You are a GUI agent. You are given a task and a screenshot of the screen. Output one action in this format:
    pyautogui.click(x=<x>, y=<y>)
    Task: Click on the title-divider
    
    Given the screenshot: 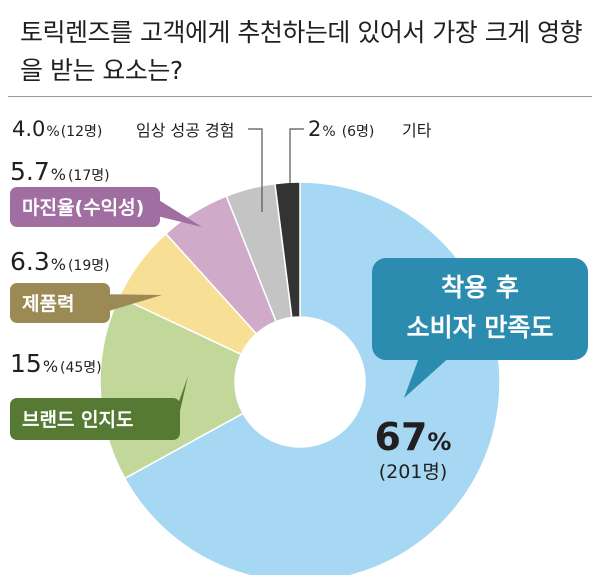 What is the action you would take?
    pyautogui.click(x=300, y=96)
    